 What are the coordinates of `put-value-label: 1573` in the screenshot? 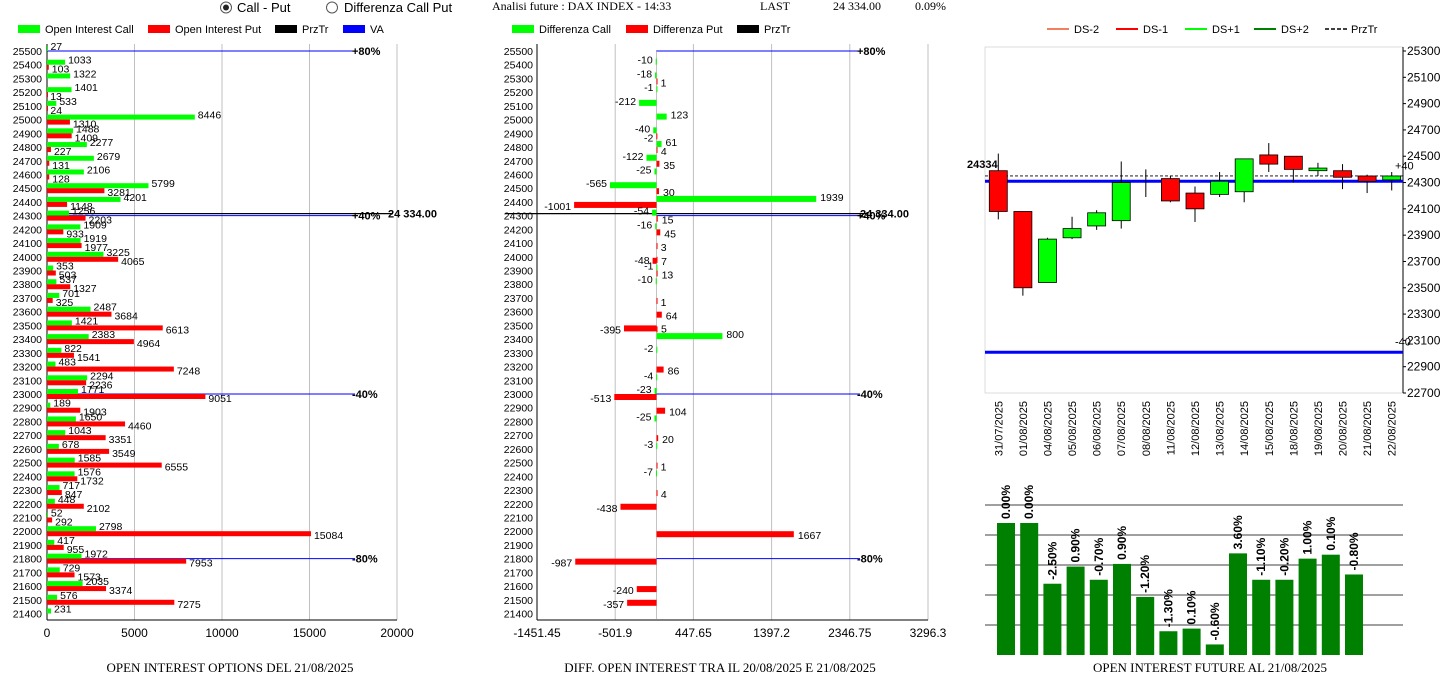 It's located at (90, 577).